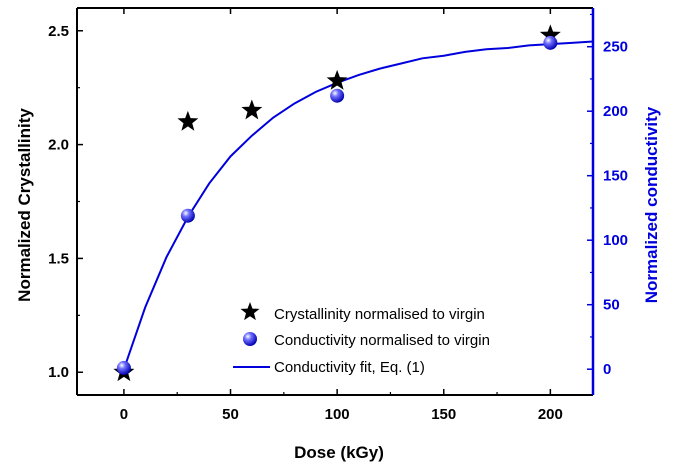 This screenshot has width=678, height=466. I want to click on x-tick-label: 150, so click(443, 414).